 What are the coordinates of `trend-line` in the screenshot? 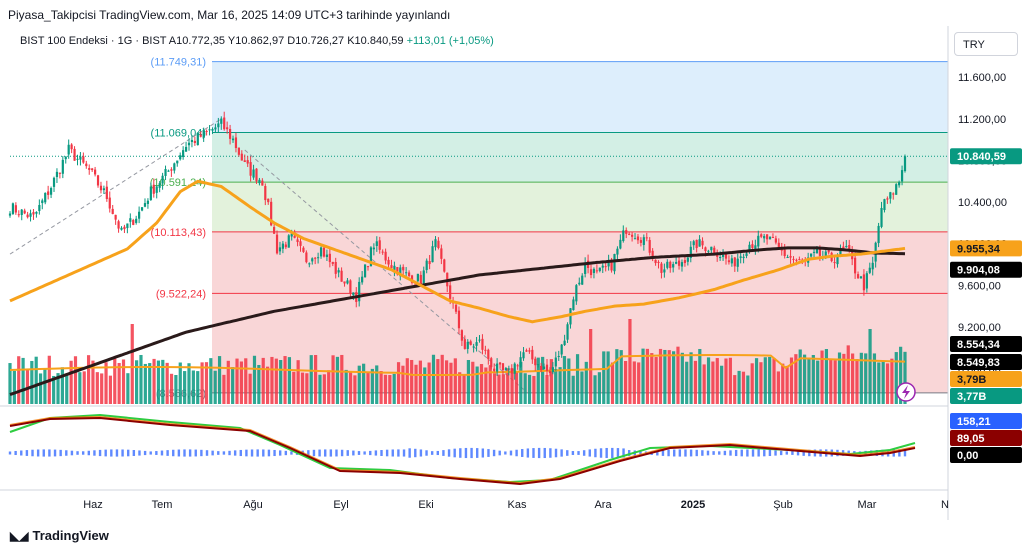 It's located at (384, 269).